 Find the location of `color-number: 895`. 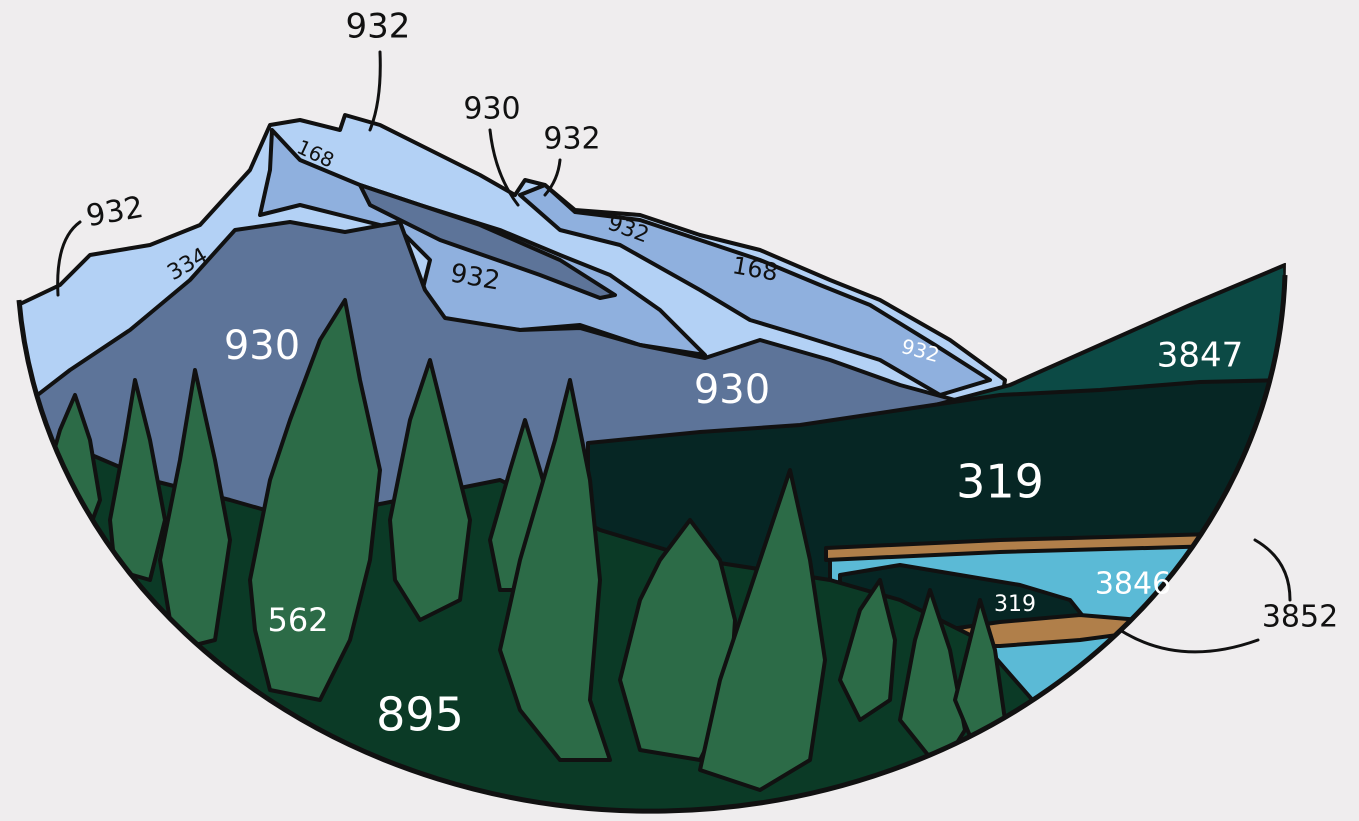

color-number: 895 is located at coordinates (420, 715).